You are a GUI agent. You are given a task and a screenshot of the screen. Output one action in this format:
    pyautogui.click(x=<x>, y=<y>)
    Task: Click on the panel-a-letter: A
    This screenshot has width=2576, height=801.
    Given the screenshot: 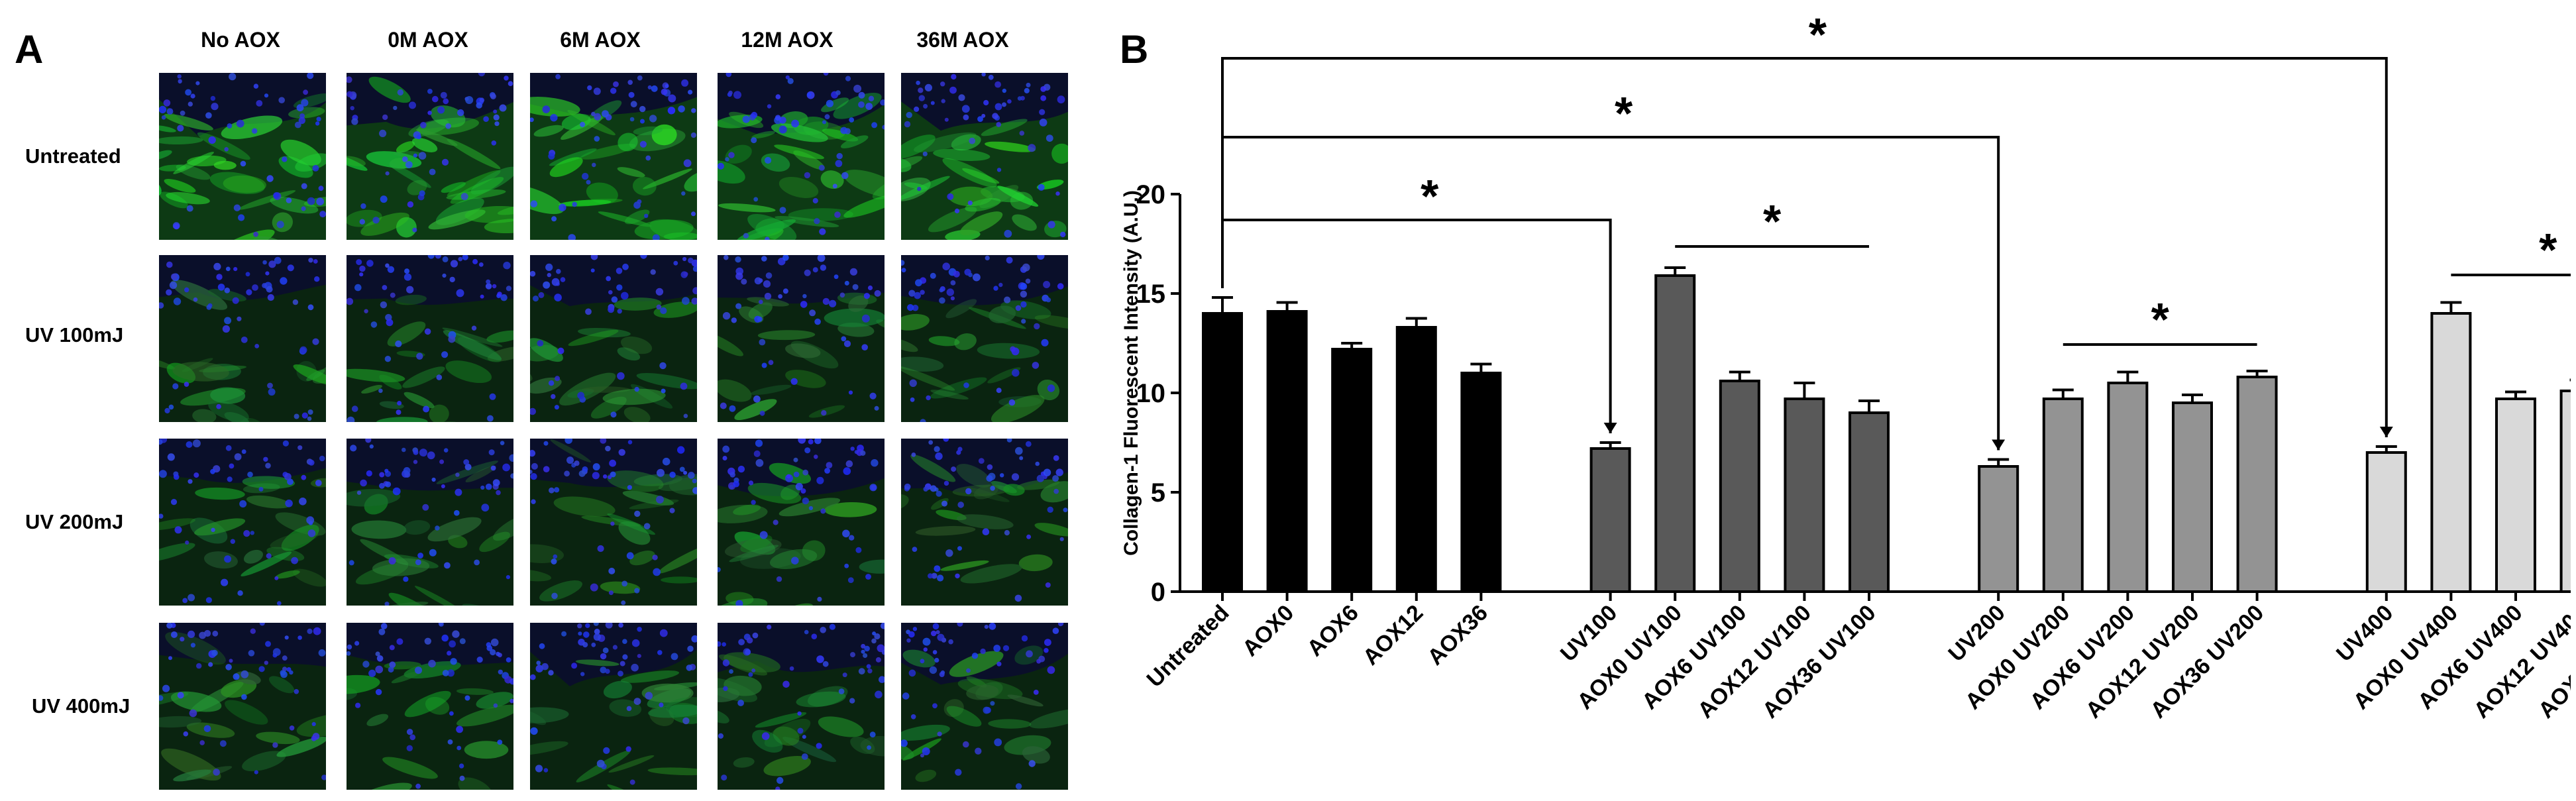 What is the action you would take?
    pyautogui.click(x=29, y=50)
    